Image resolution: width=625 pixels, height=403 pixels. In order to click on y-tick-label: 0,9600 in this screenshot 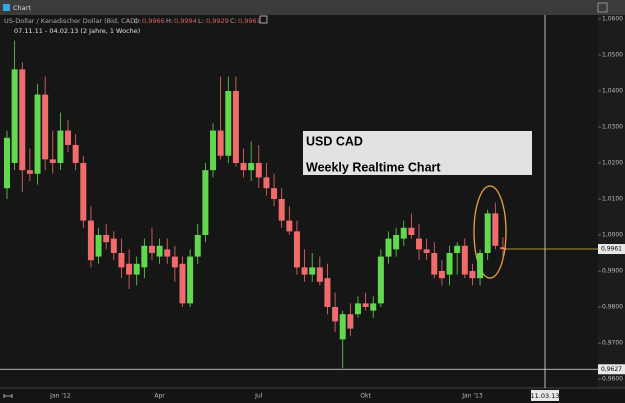, I will do `click(612, 378)`.